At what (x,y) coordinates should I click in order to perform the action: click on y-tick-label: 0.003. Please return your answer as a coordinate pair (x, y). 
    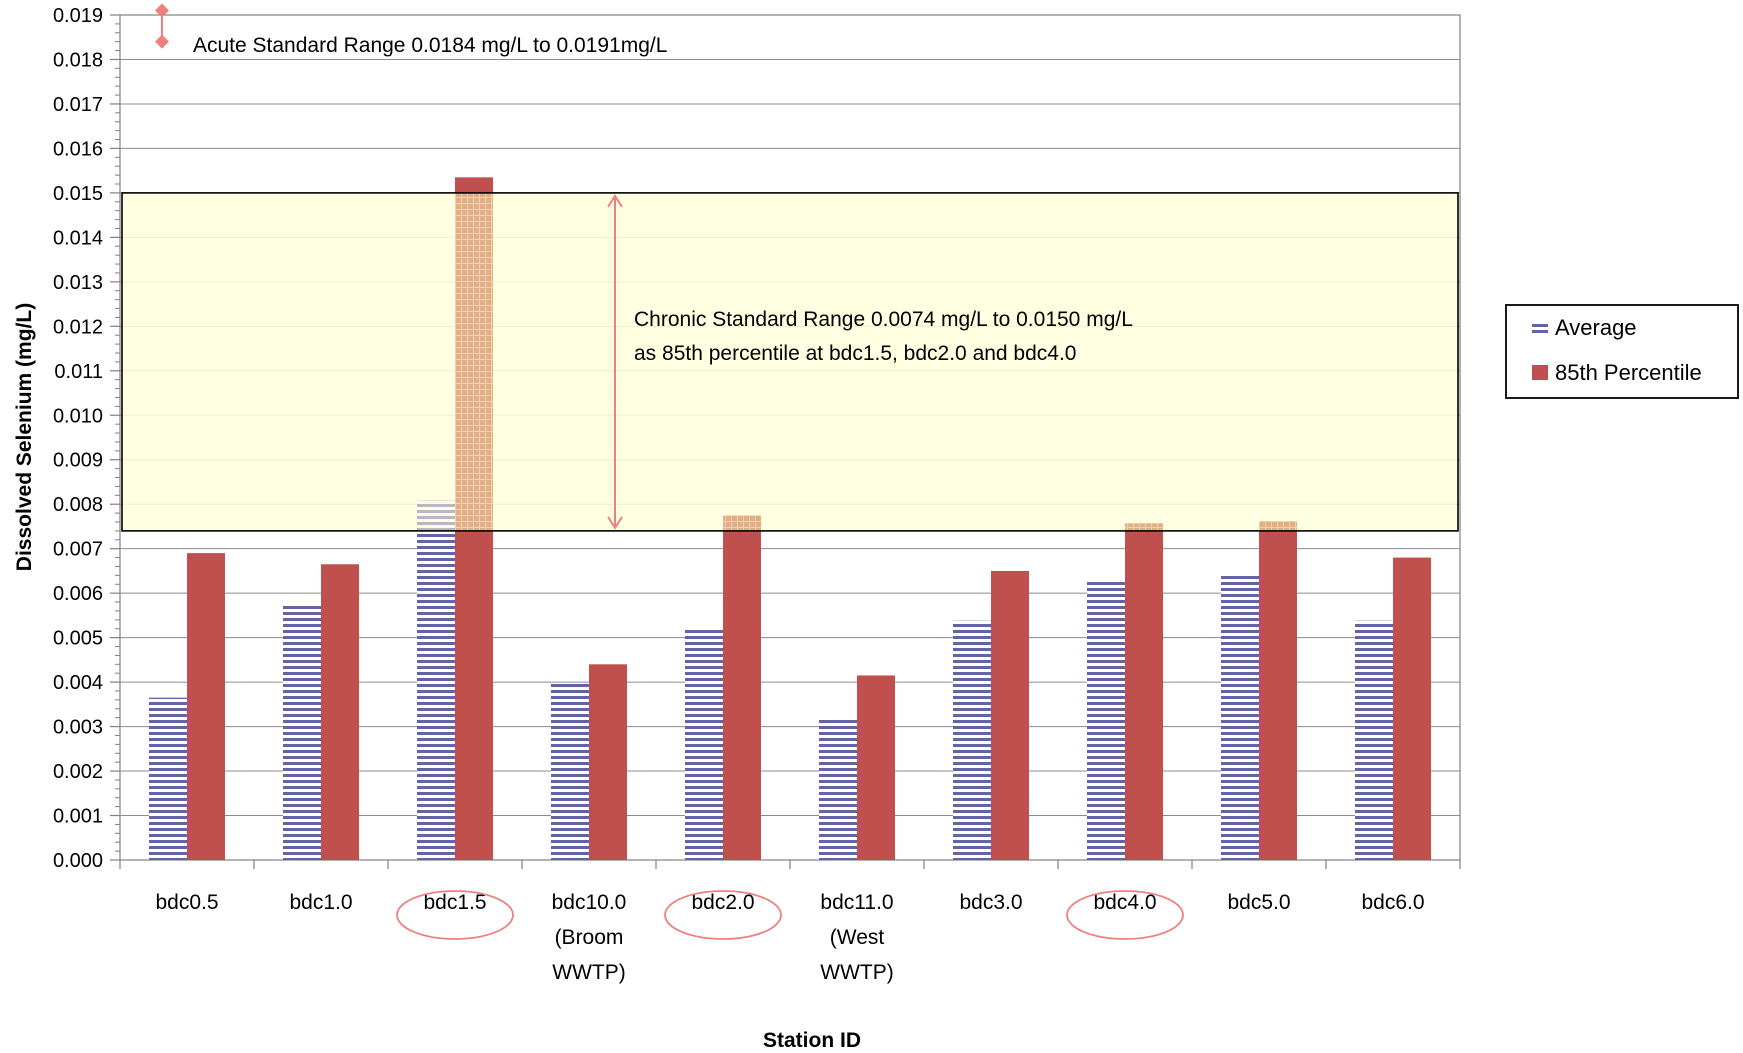
    Looking at the image, I should click on (78, 728).